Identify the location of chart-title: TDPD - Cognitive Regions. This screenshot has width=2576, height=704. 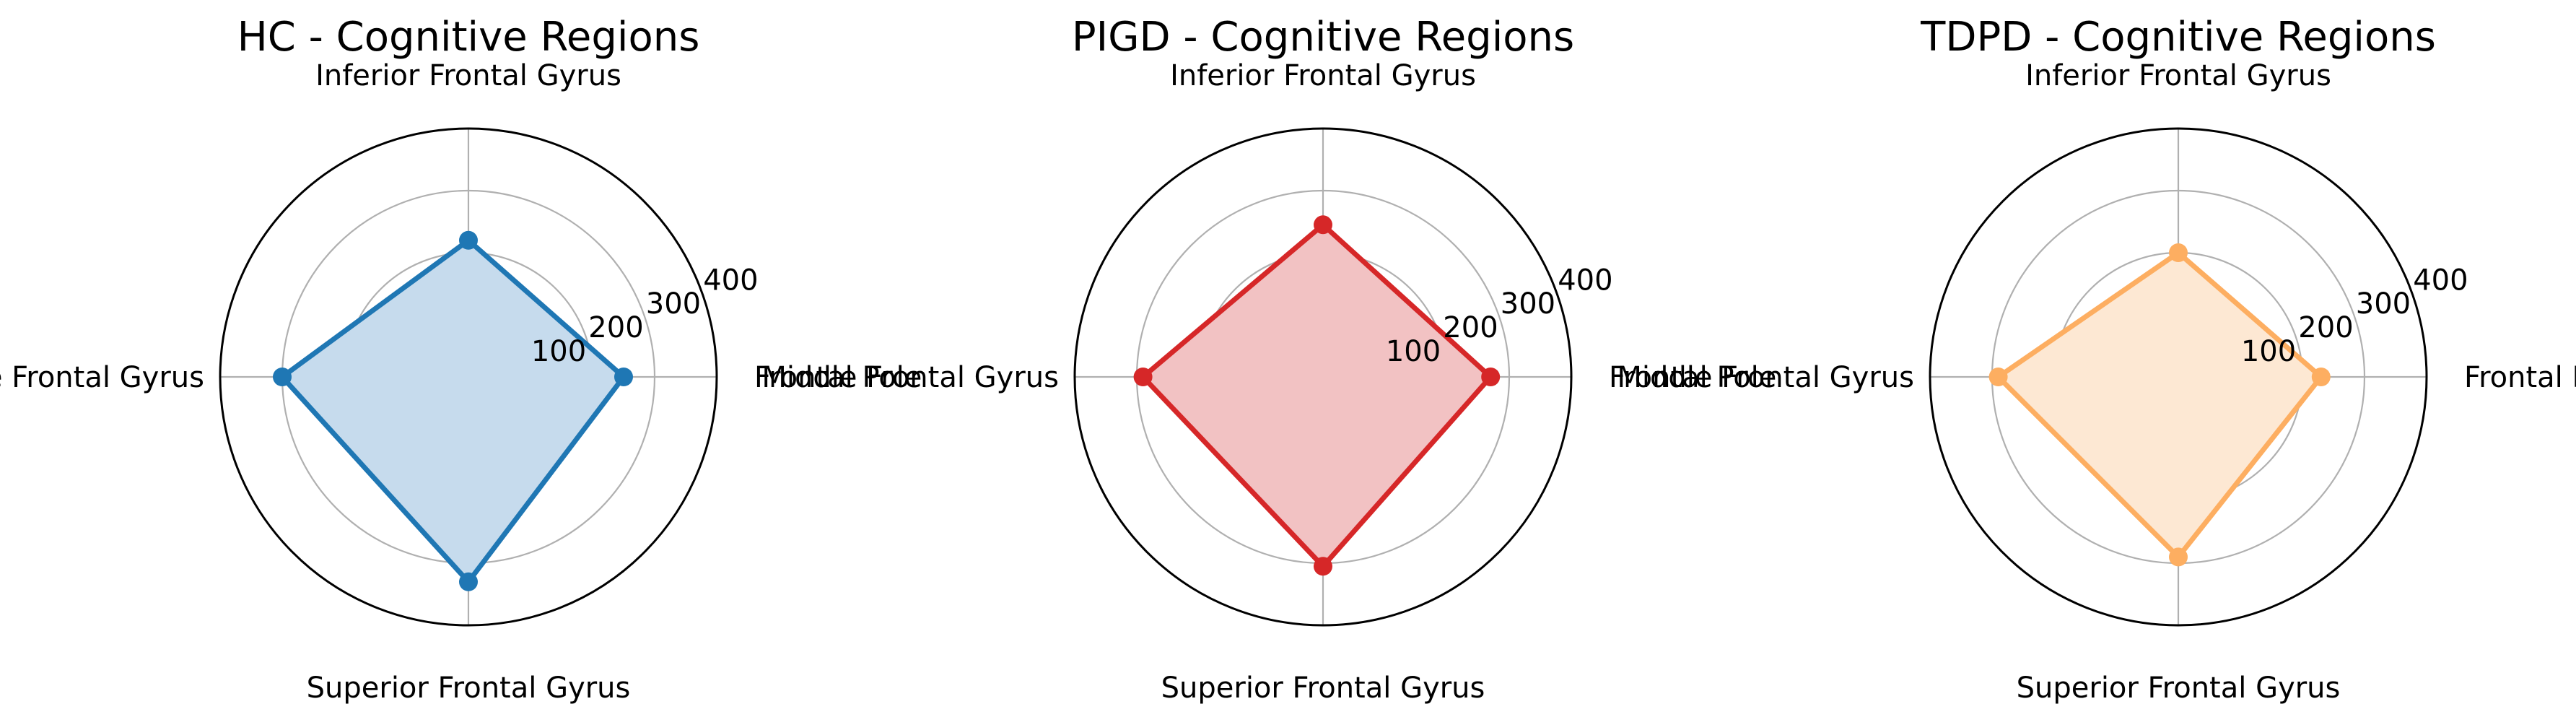
(2178, 38).